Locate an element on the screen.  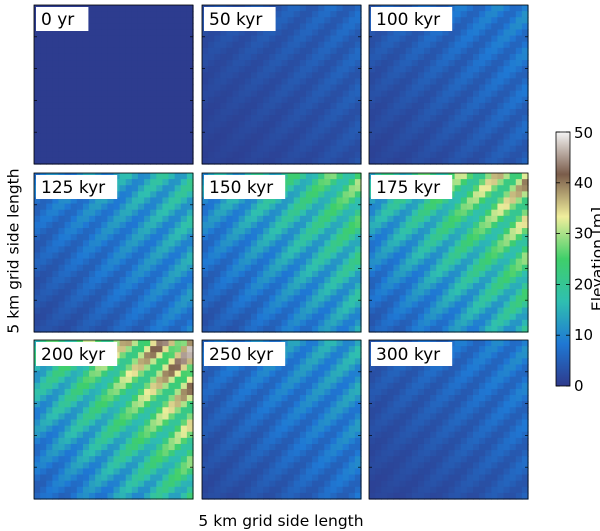
panel-label: 175 kyr is located at coordinates (408, 188).